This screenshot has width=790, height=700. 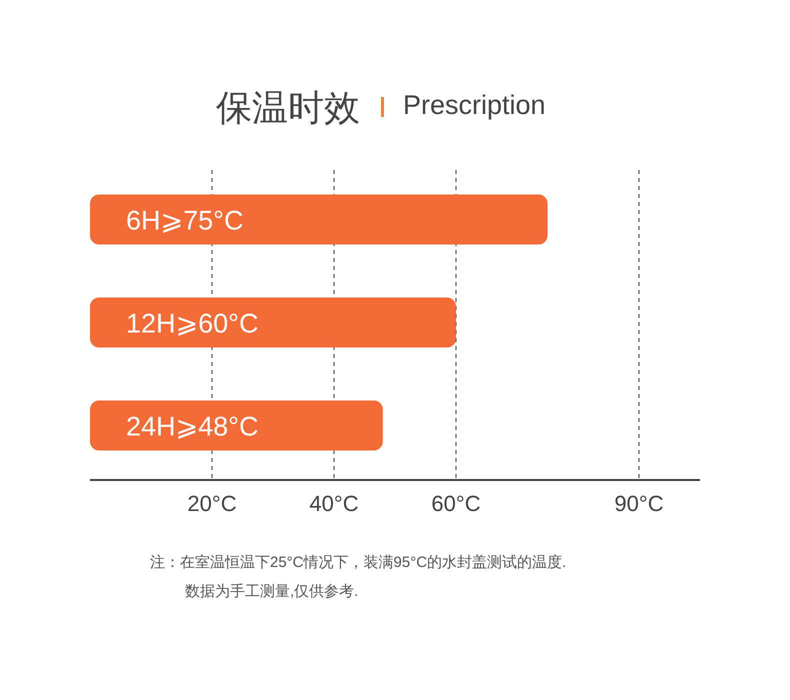 I want to click on subtitle: Prescription, so click(x=474, y=105).